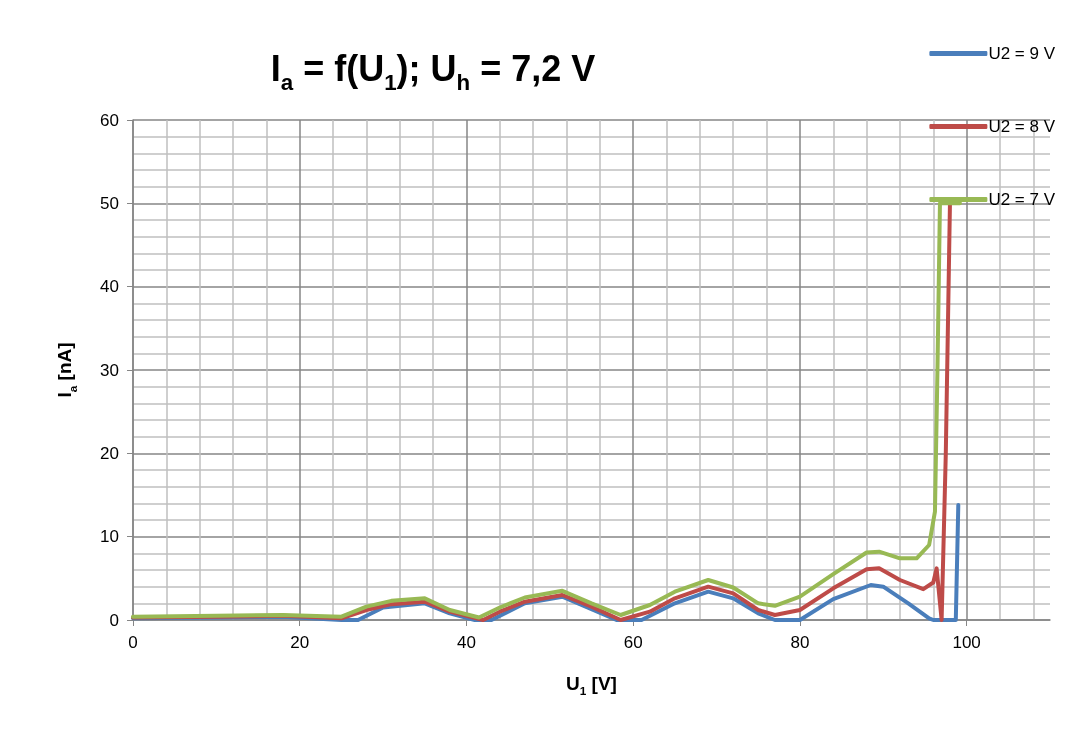 This screenshot has width=1088, height=738. Describe the element at coordinates (133, 642) in the screenshot. I see `x-tick-label: 0` at that location.